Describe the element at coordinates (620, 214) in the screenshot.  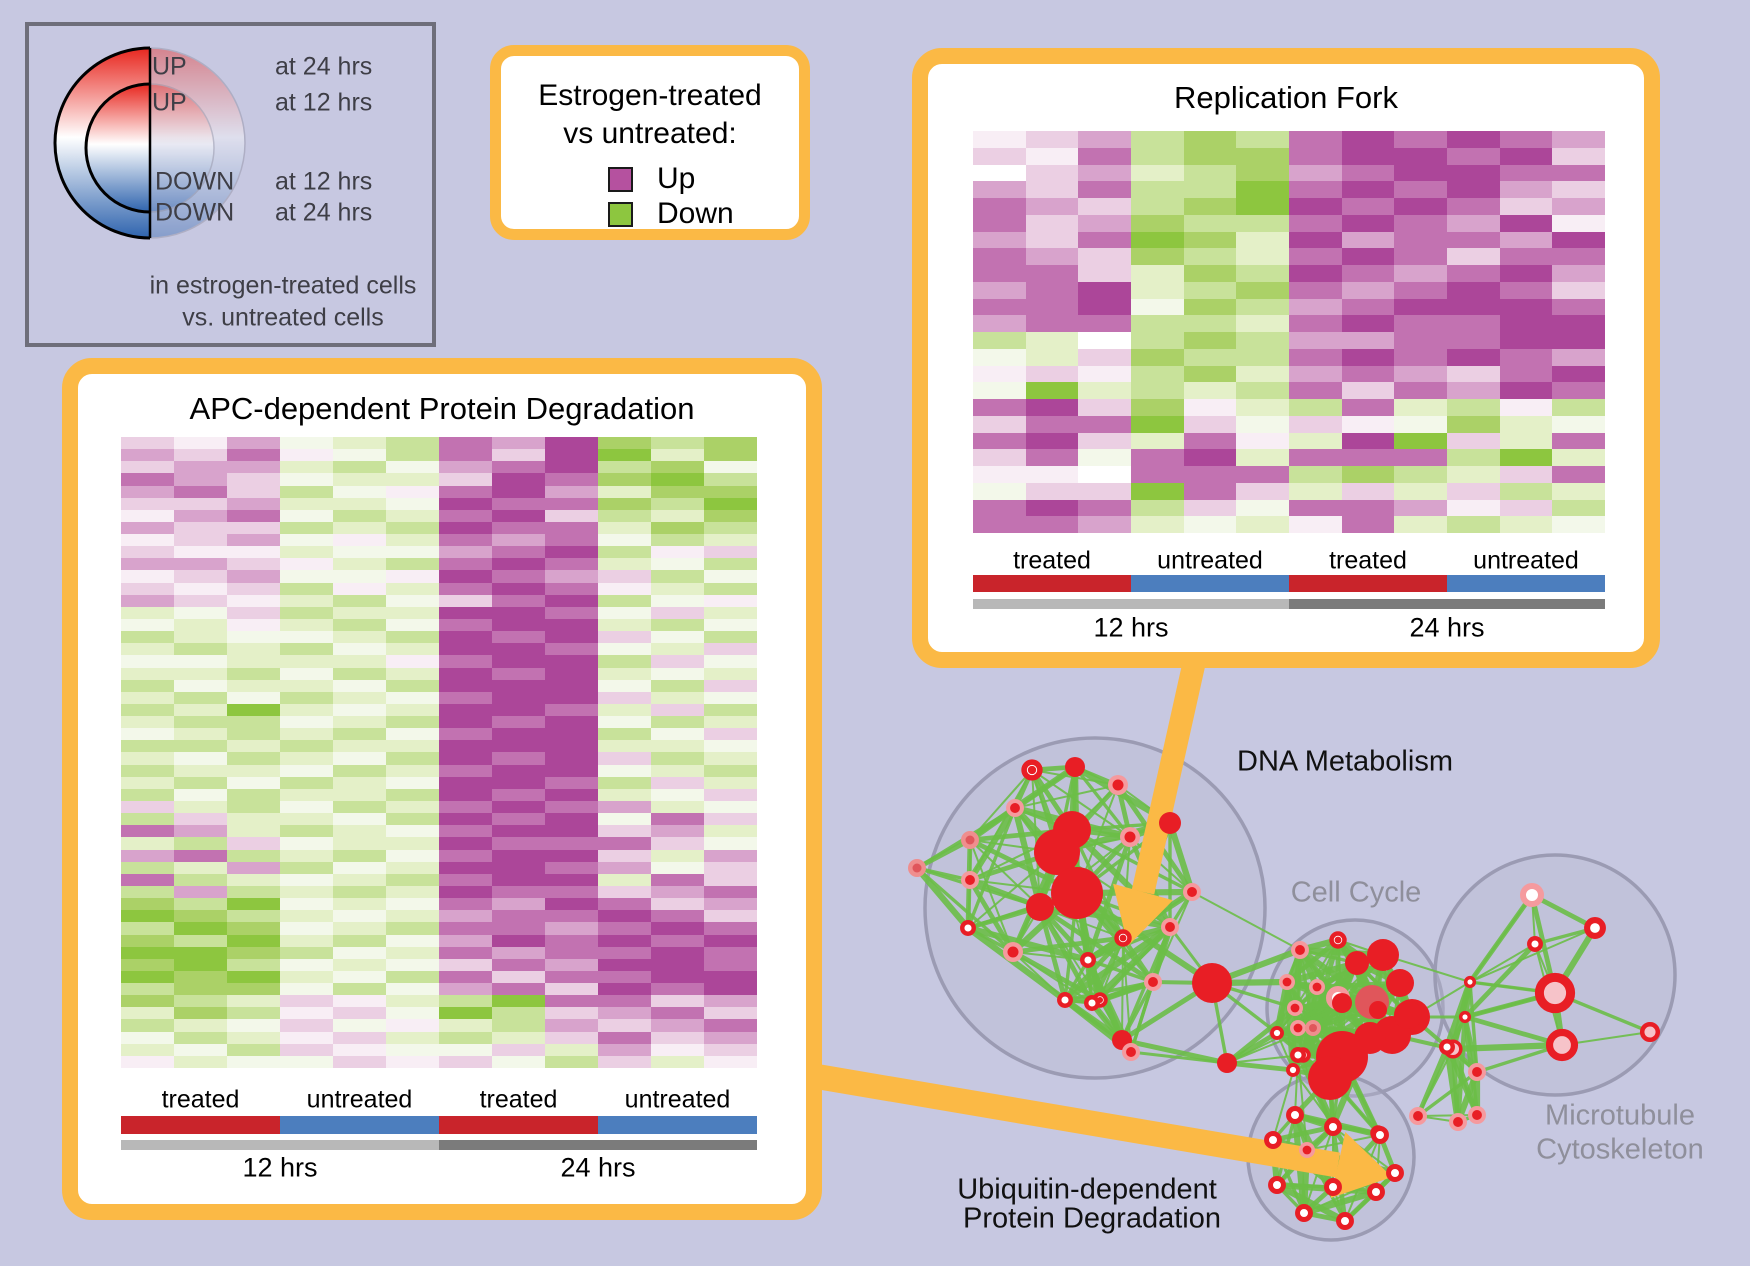
I see `down-color-swatch` at that location.